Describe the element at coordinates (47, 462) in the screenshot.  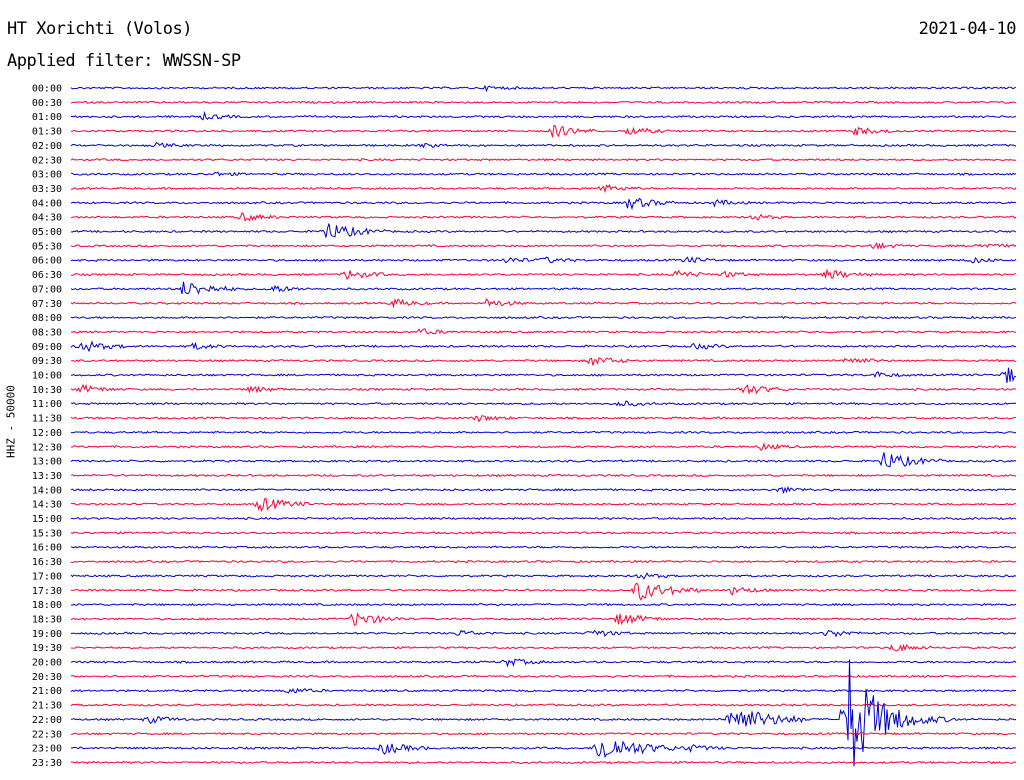
I see `row-label-1300: 13:00` at that location.